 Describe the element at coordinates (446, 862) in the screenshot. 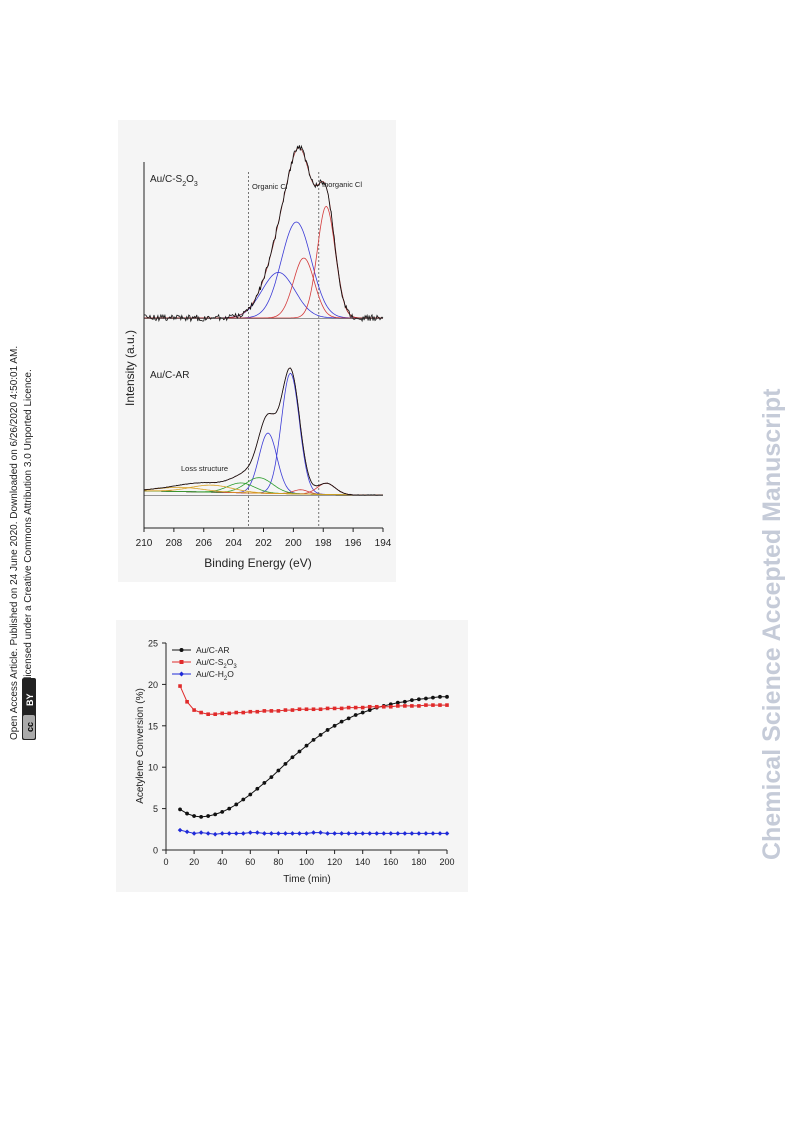

I see `conv-x-tick-label: 200` at that location.